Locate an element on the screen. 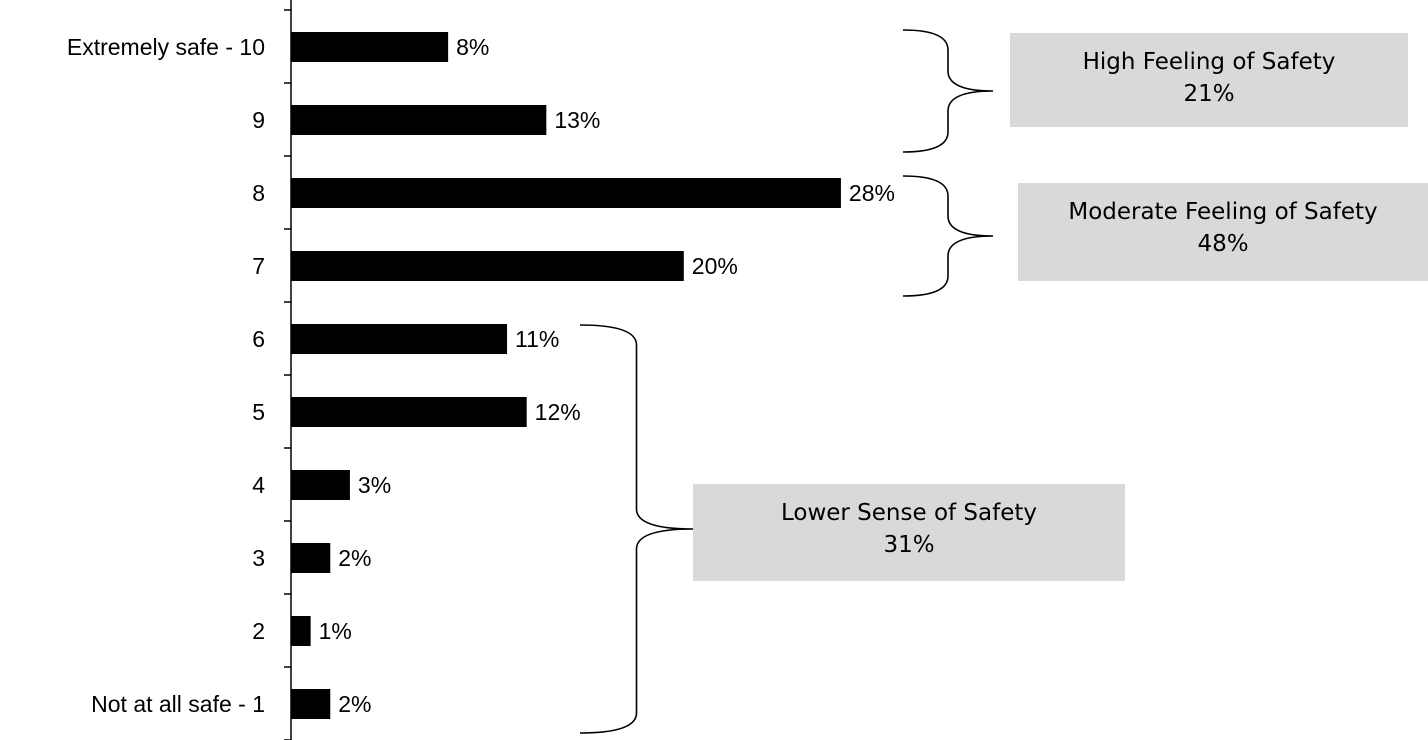 This screenshot has width=1428, height=740. data-label: 12% is located at coordinates (558, 412).